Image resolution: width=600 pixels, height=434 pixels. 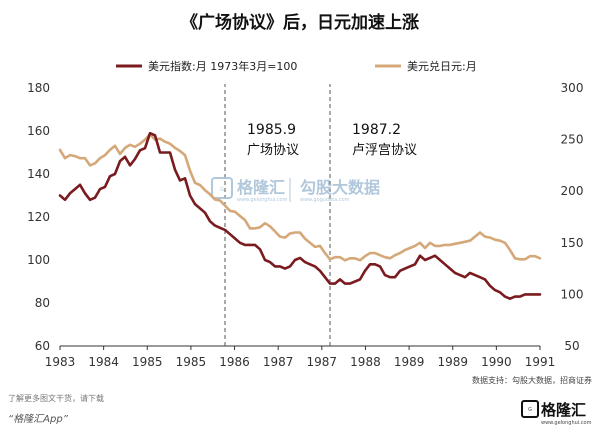 What do you see at coordinates (572, 243) in the screenshot?
I see `y-right-tick-label: 150` at bounding box center [572, 243].